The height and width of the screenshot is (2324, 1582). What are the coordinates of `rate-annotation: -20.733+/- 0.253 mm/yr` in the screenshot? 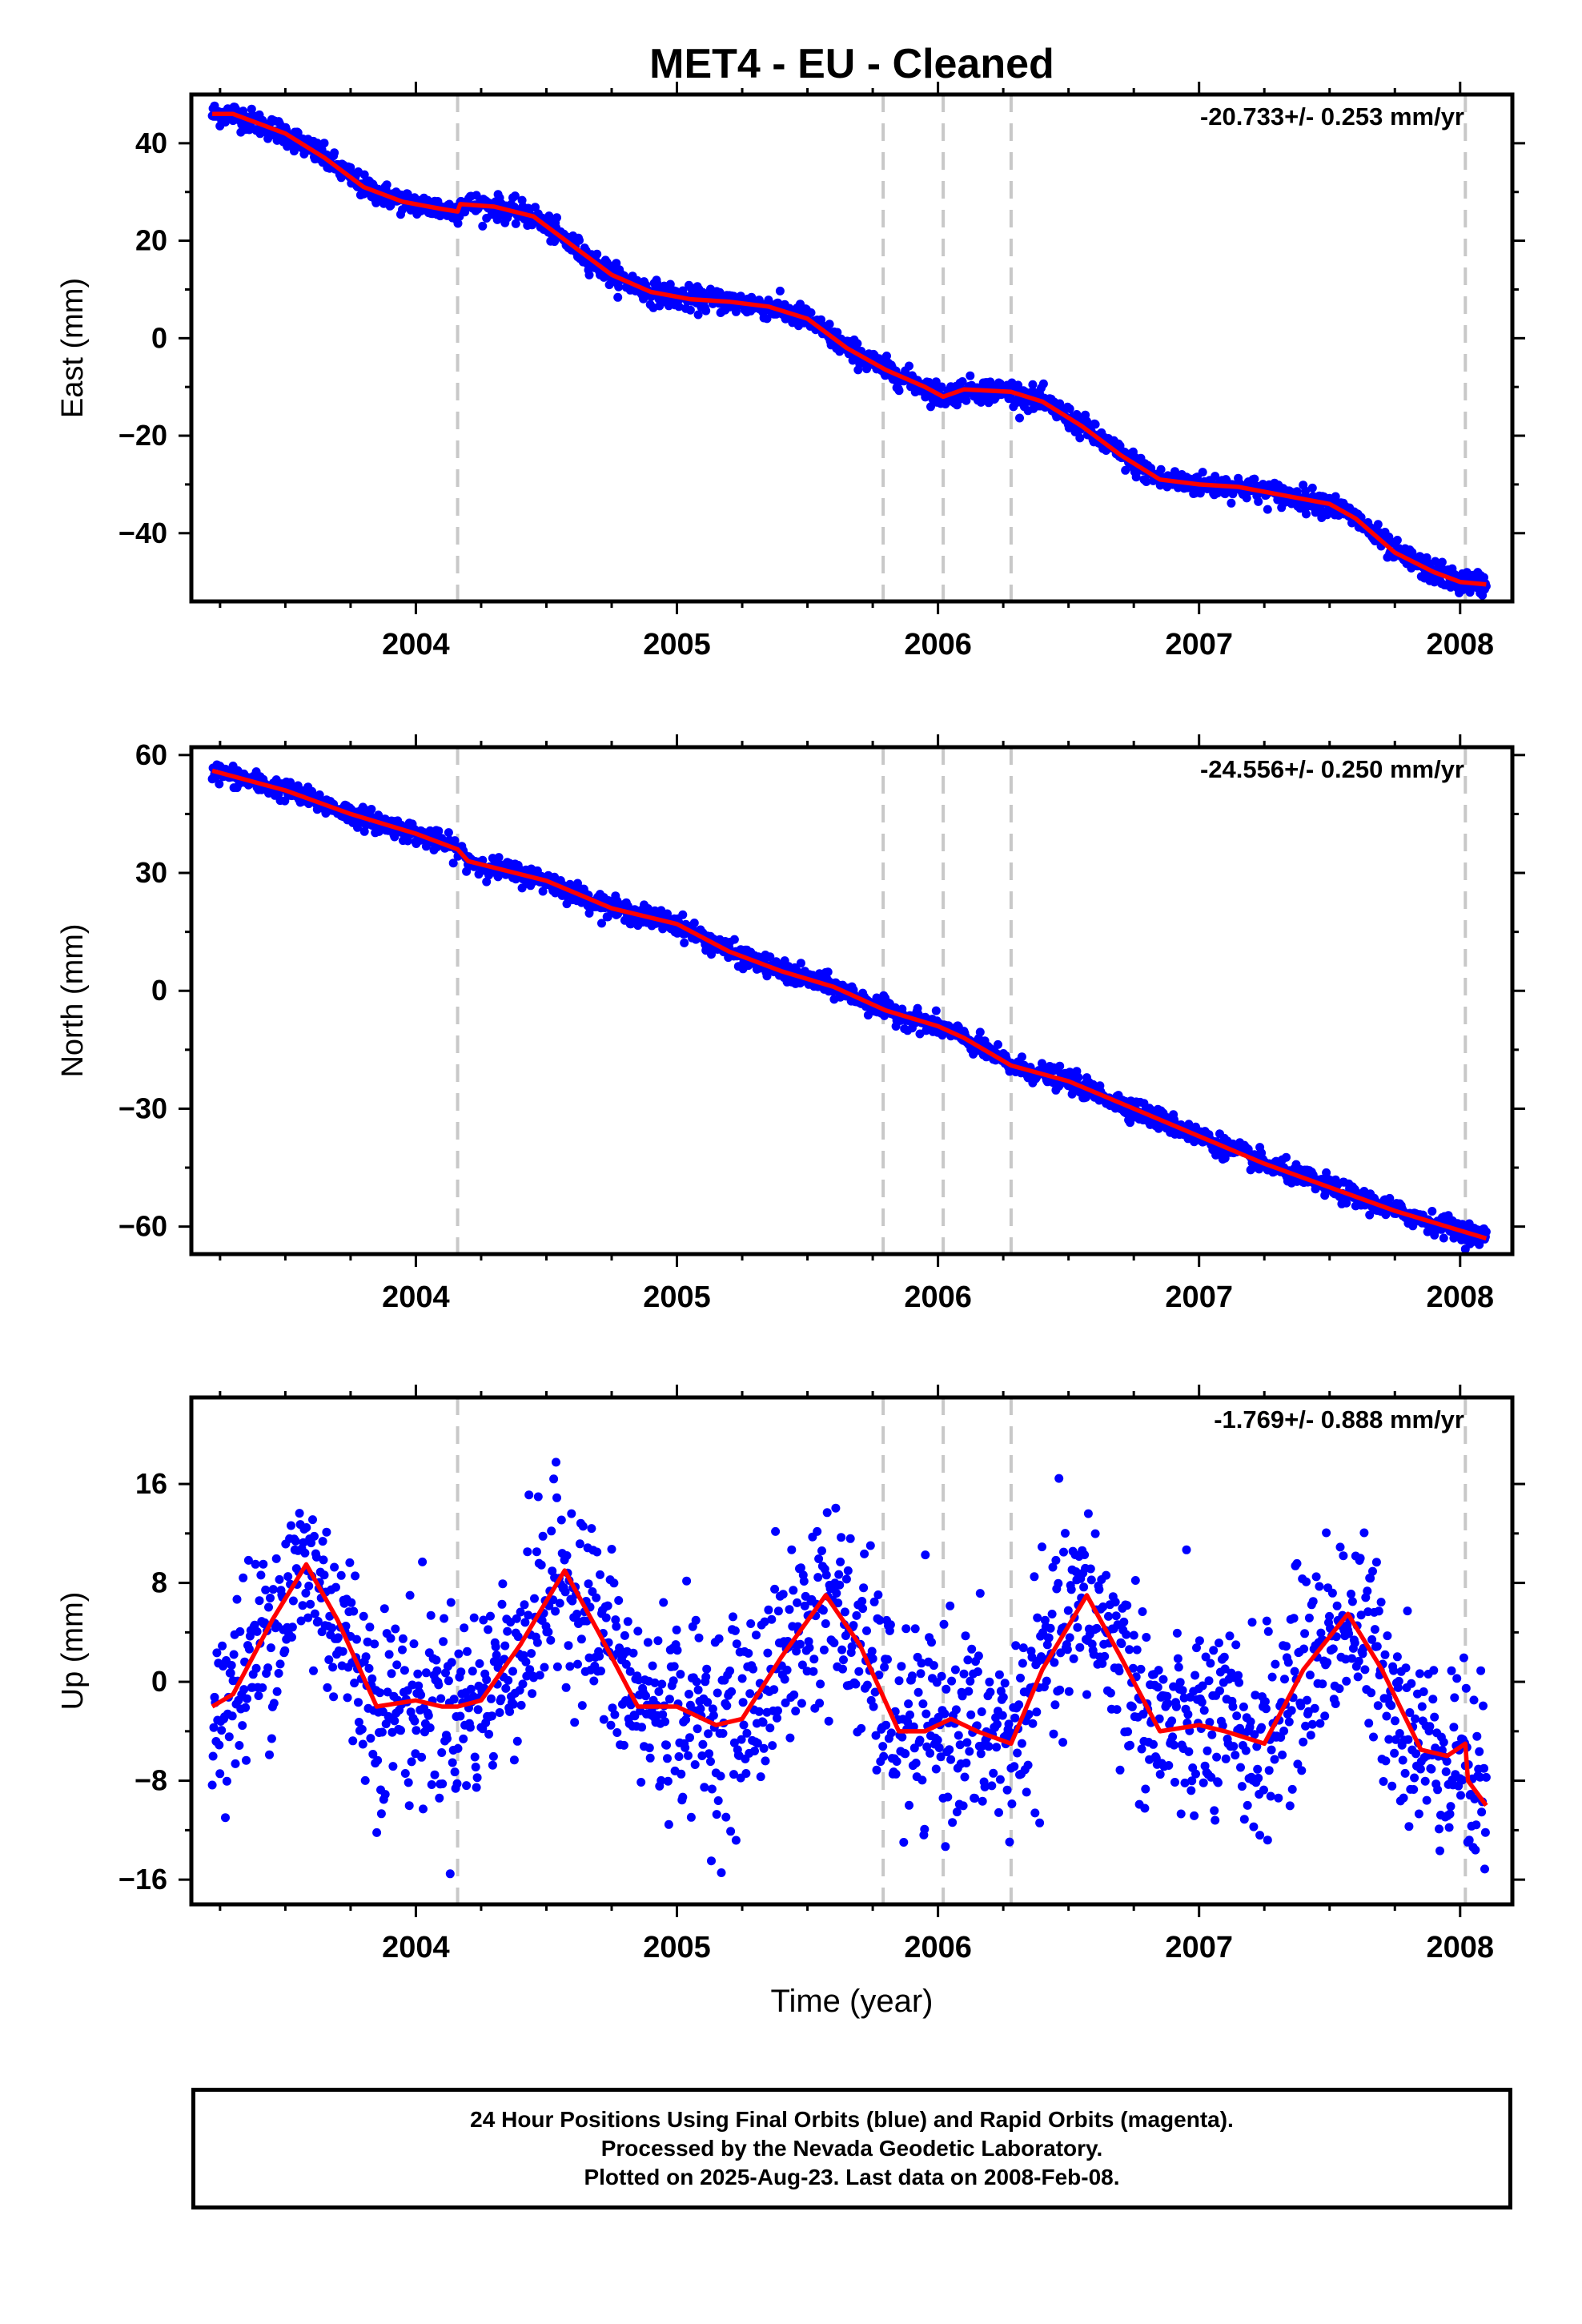 It's located at (1332, 117).